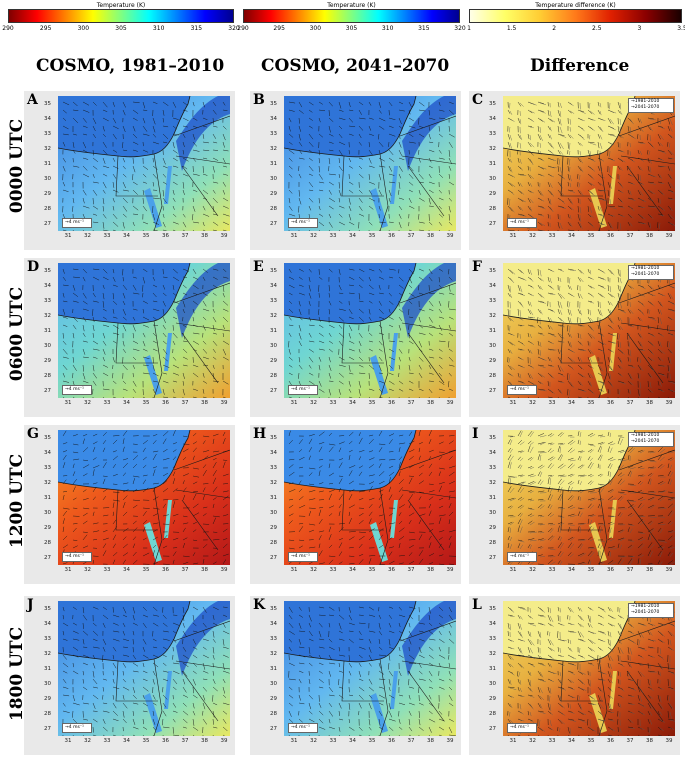 This screenshot has height=766, width=685. What do you see at coordinates (259, 100) in the screenshot?
I see `panel-label: B` at bounding box center [259, 100].